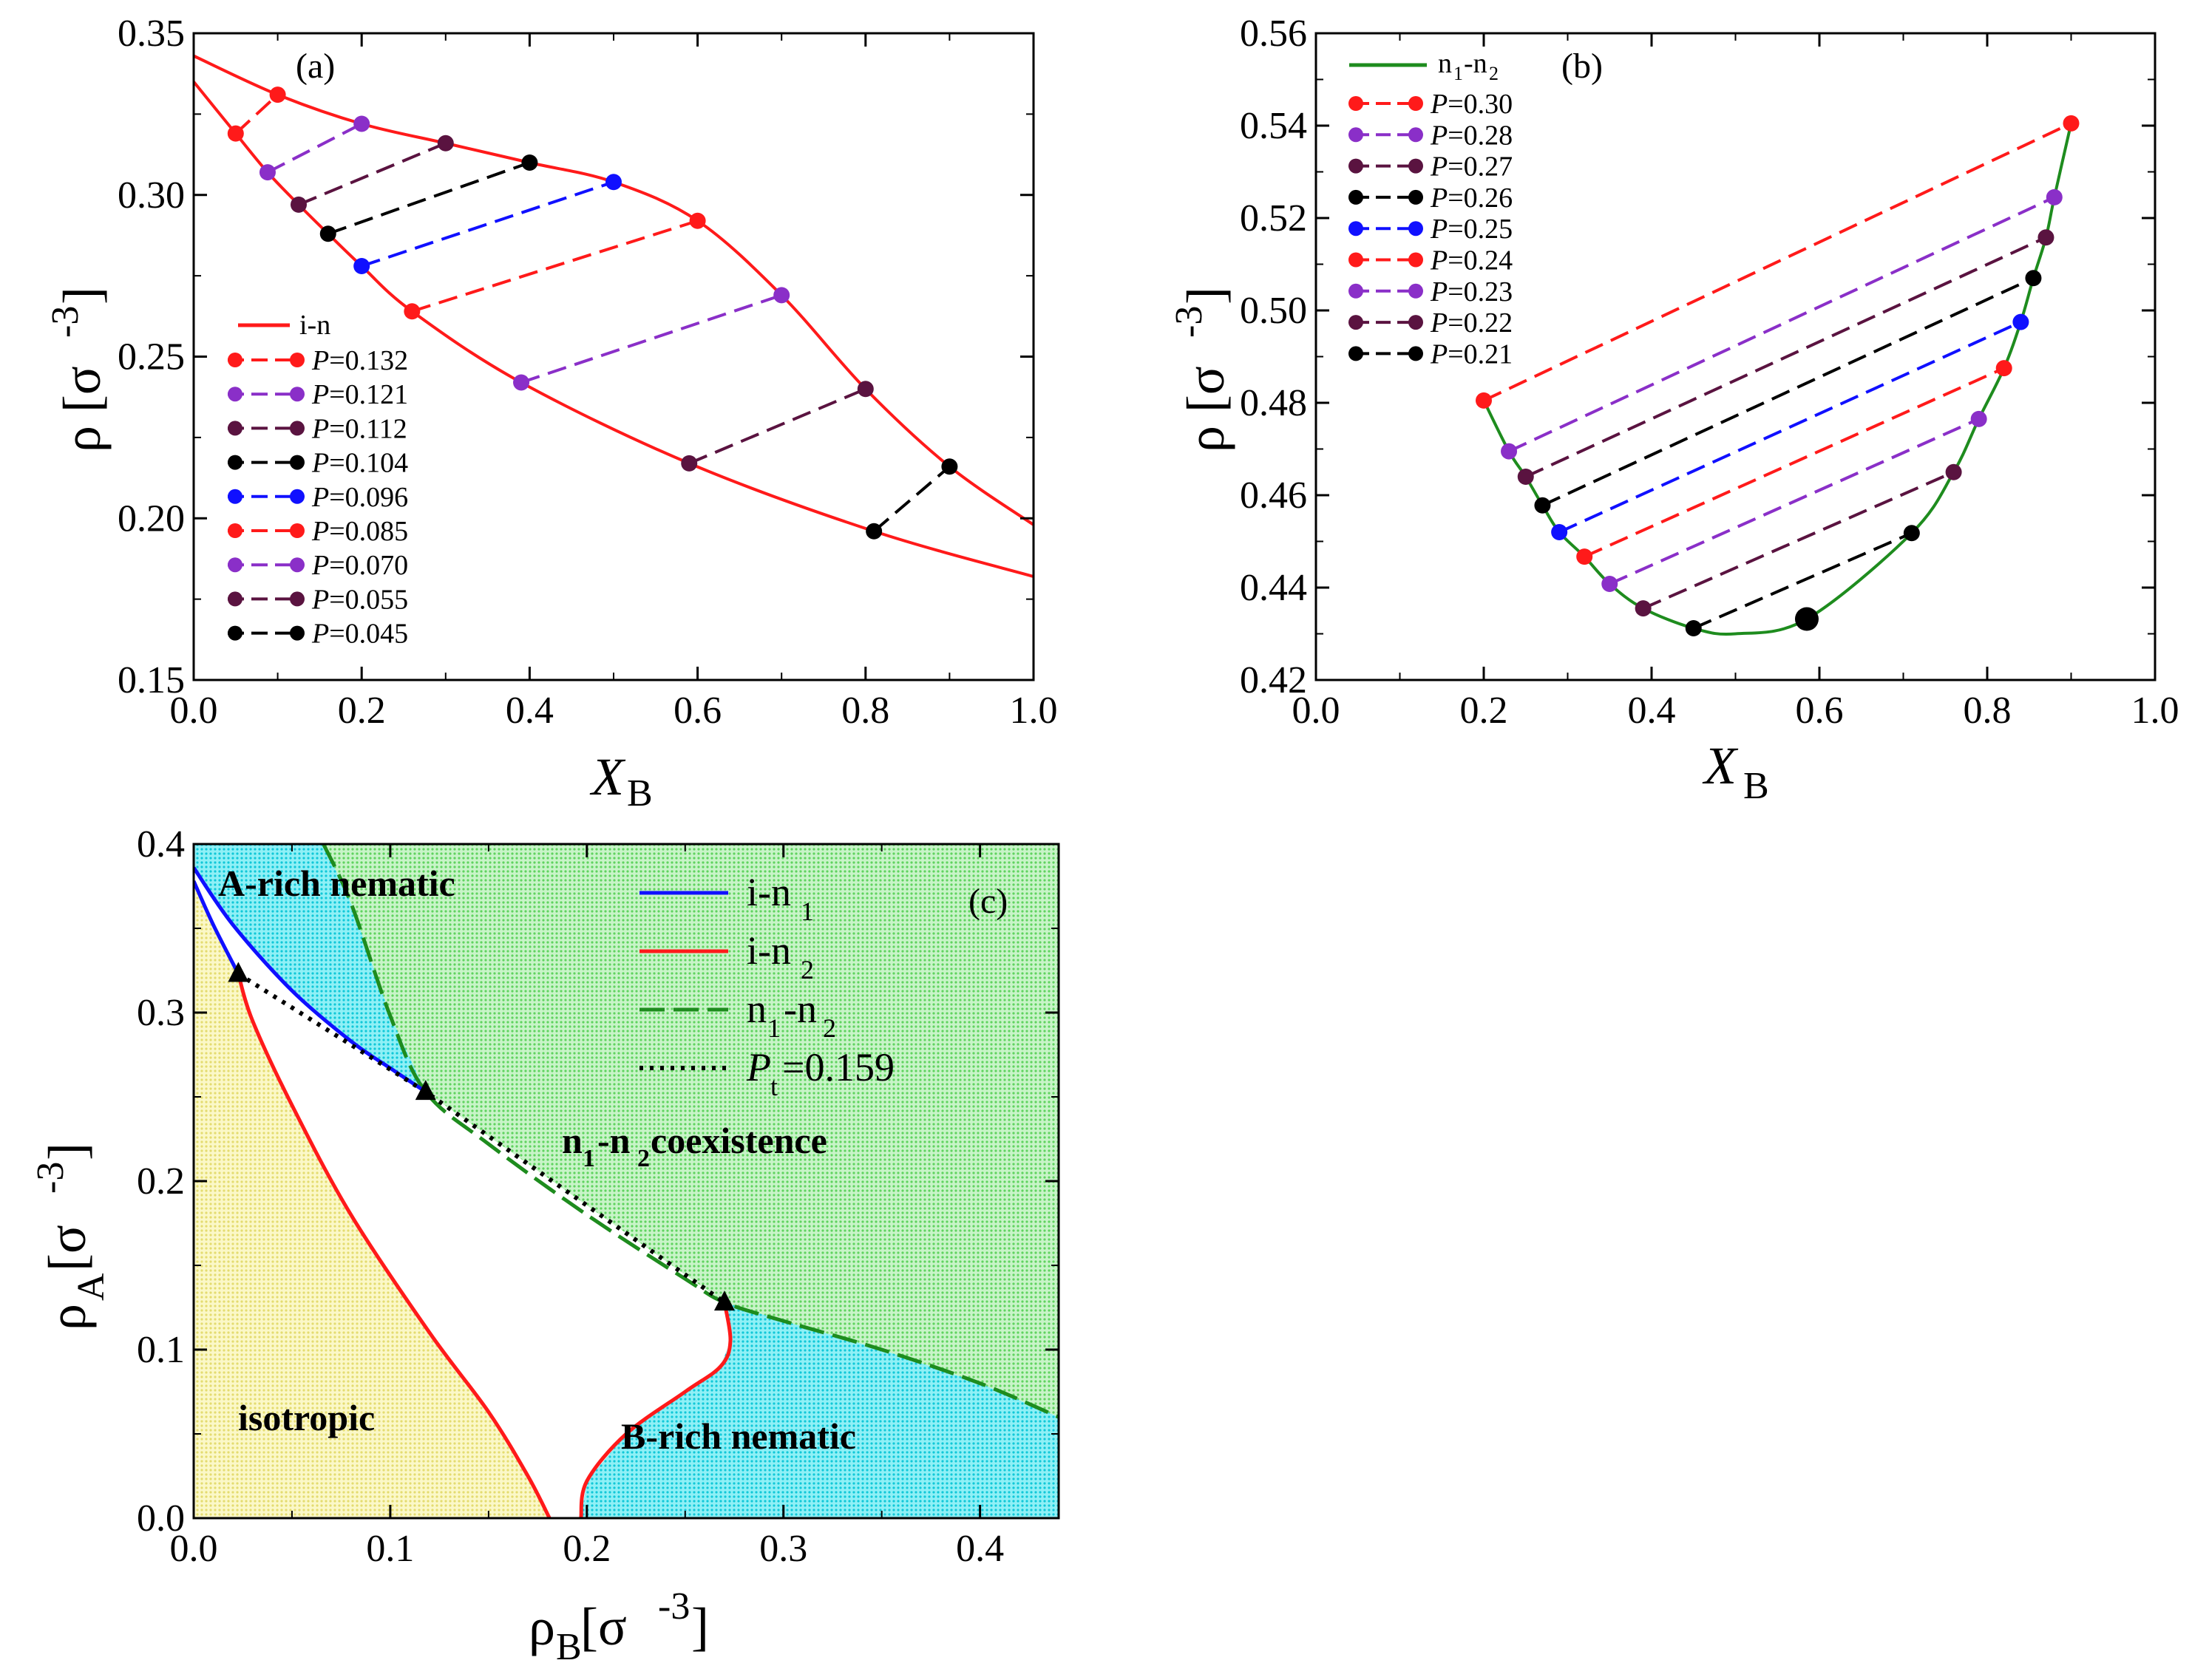  I want to click on panel-a-ylabel: ρ [σ -3 ], so click(78, 369).